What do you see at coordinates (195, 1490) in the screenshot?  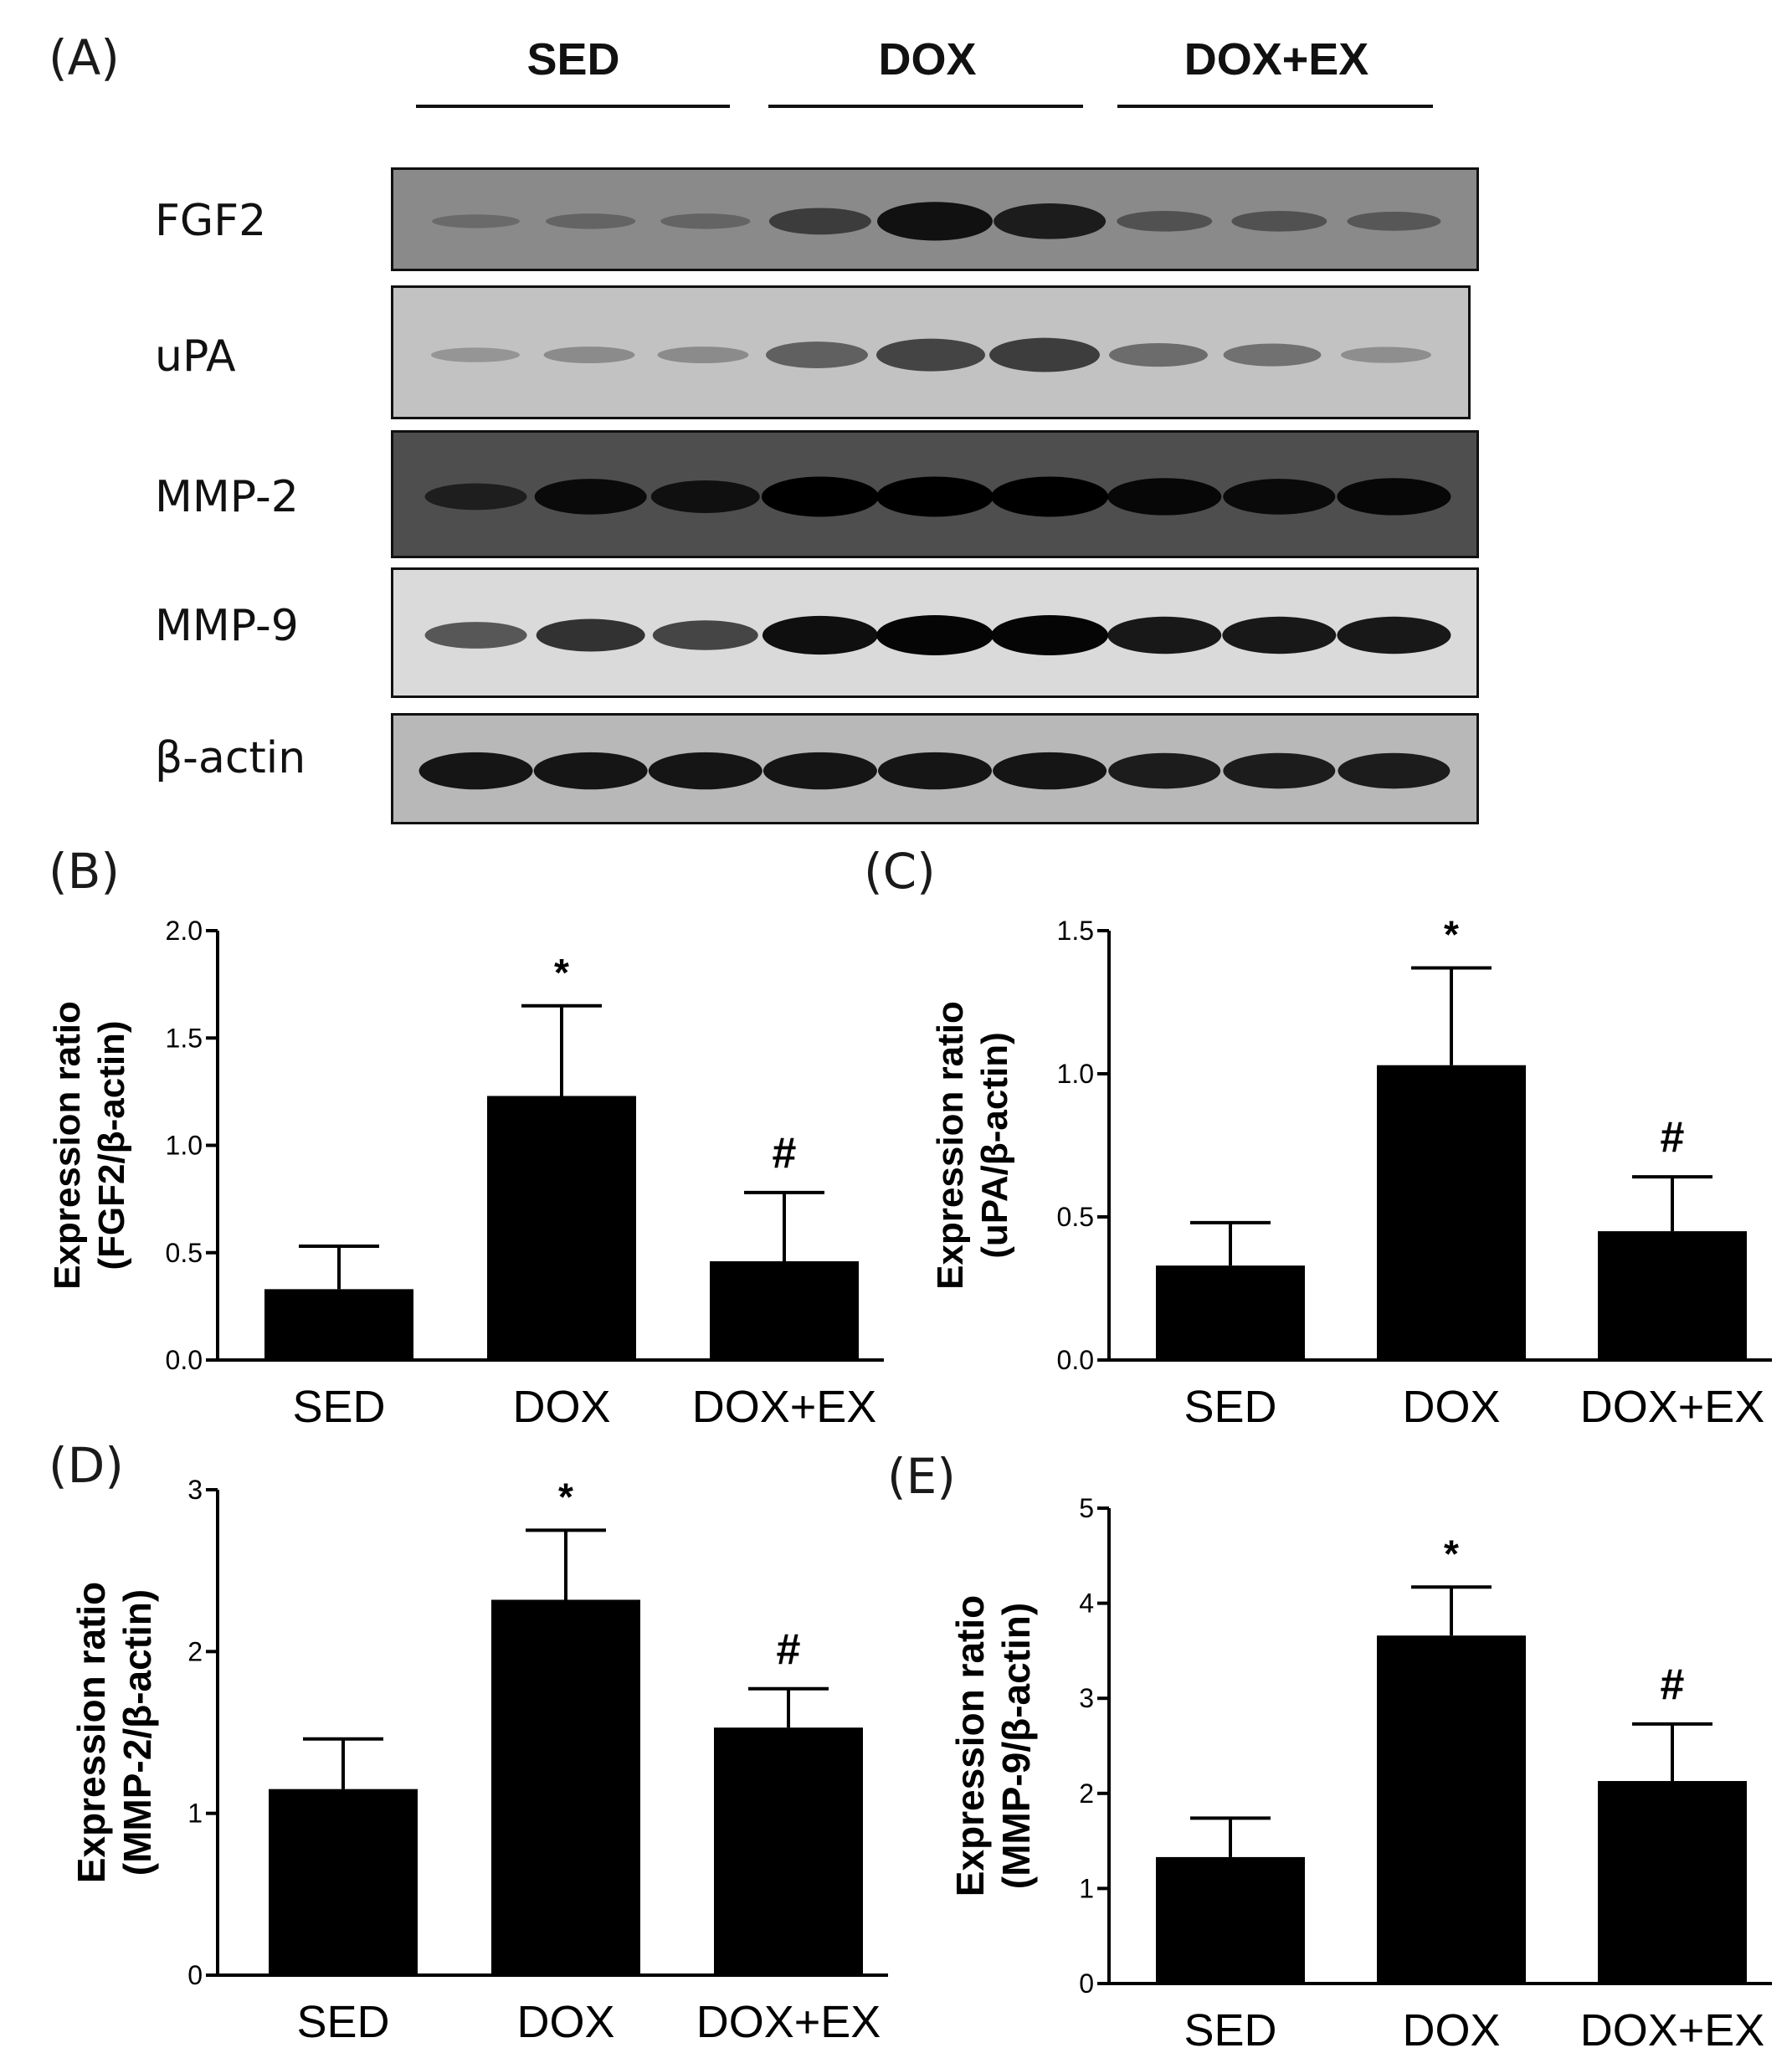 I see `y-tick-label: 3` at bounding box center [195, 1490].